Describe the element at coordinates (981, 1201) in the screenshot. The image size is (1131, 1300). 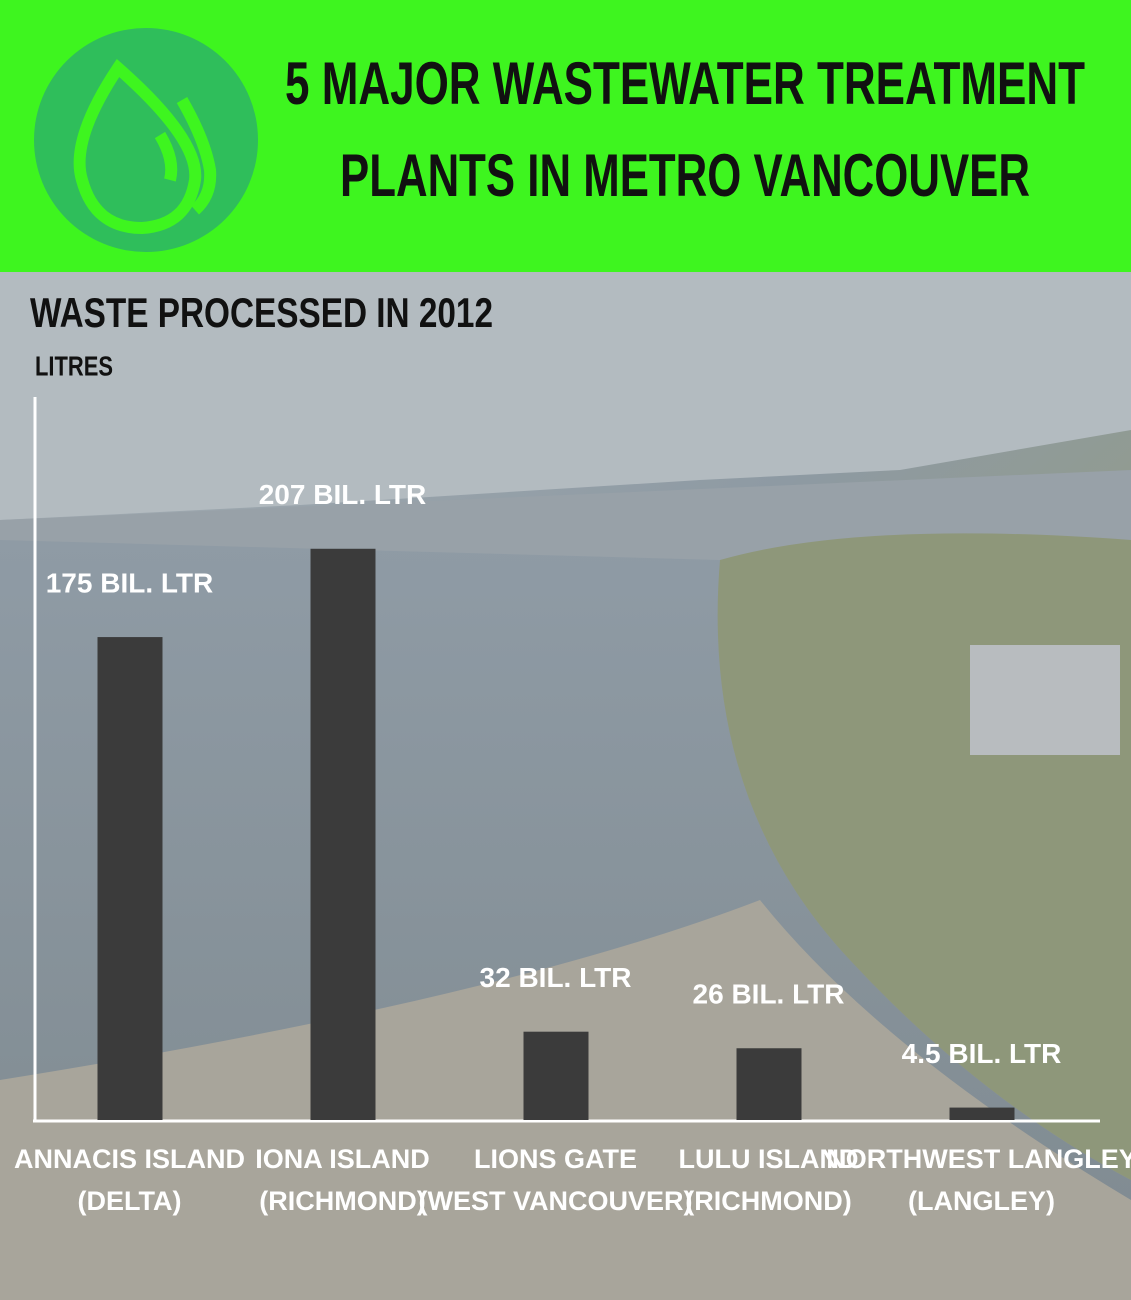
I see `x-tick-label: (LANGLEY)` at that location.